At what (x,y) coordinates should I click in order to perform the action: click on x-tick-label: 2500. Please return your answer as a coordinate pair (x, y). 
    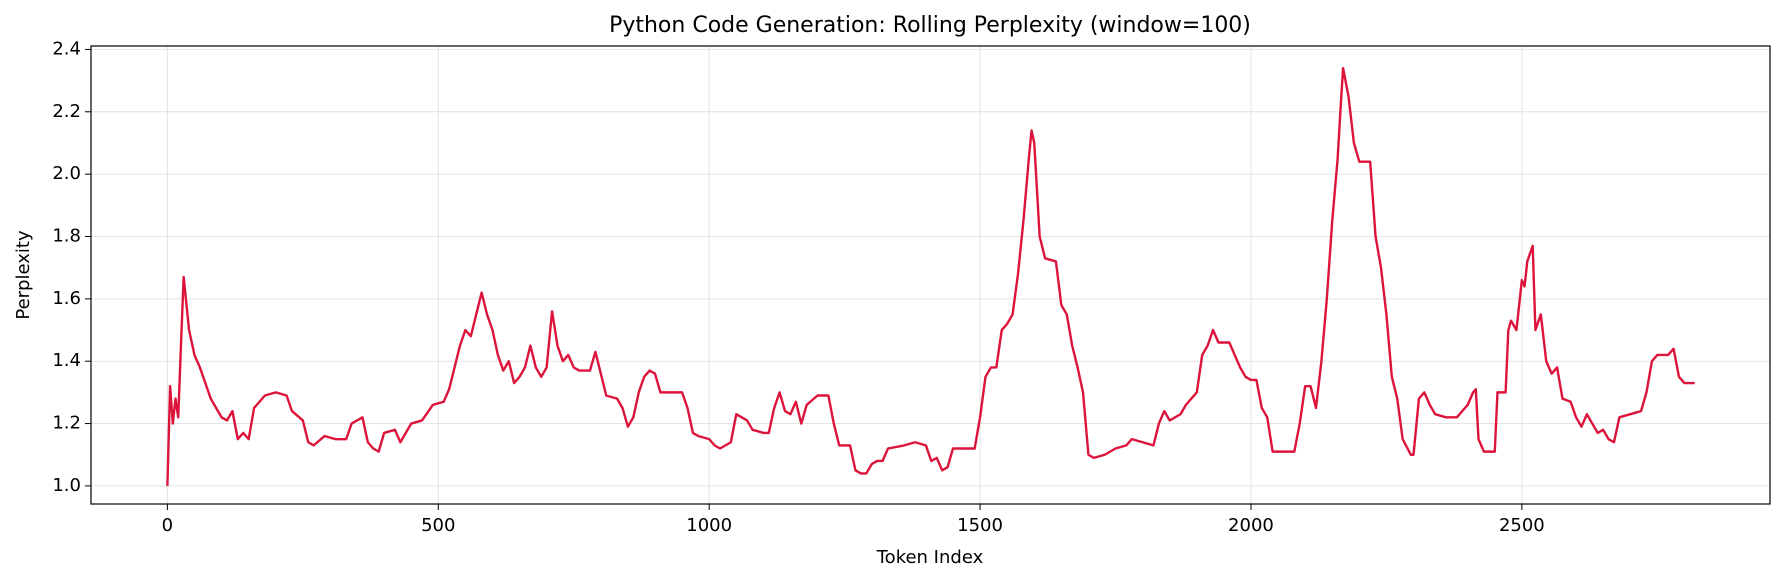
    Looking at the image, I should click on (1522, 525).